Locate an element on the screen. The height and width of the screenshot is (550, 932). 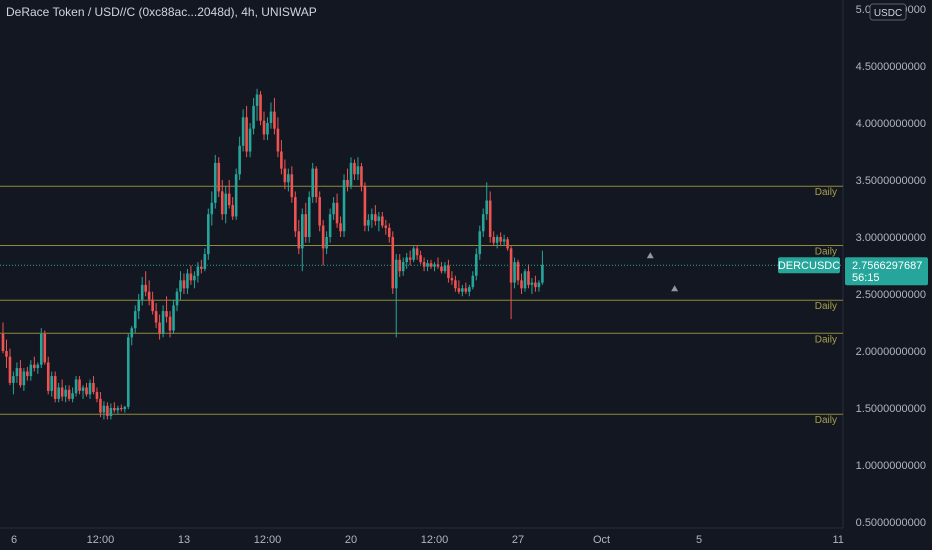
time-tick-label: 27 is located at coordinates (518, 540).